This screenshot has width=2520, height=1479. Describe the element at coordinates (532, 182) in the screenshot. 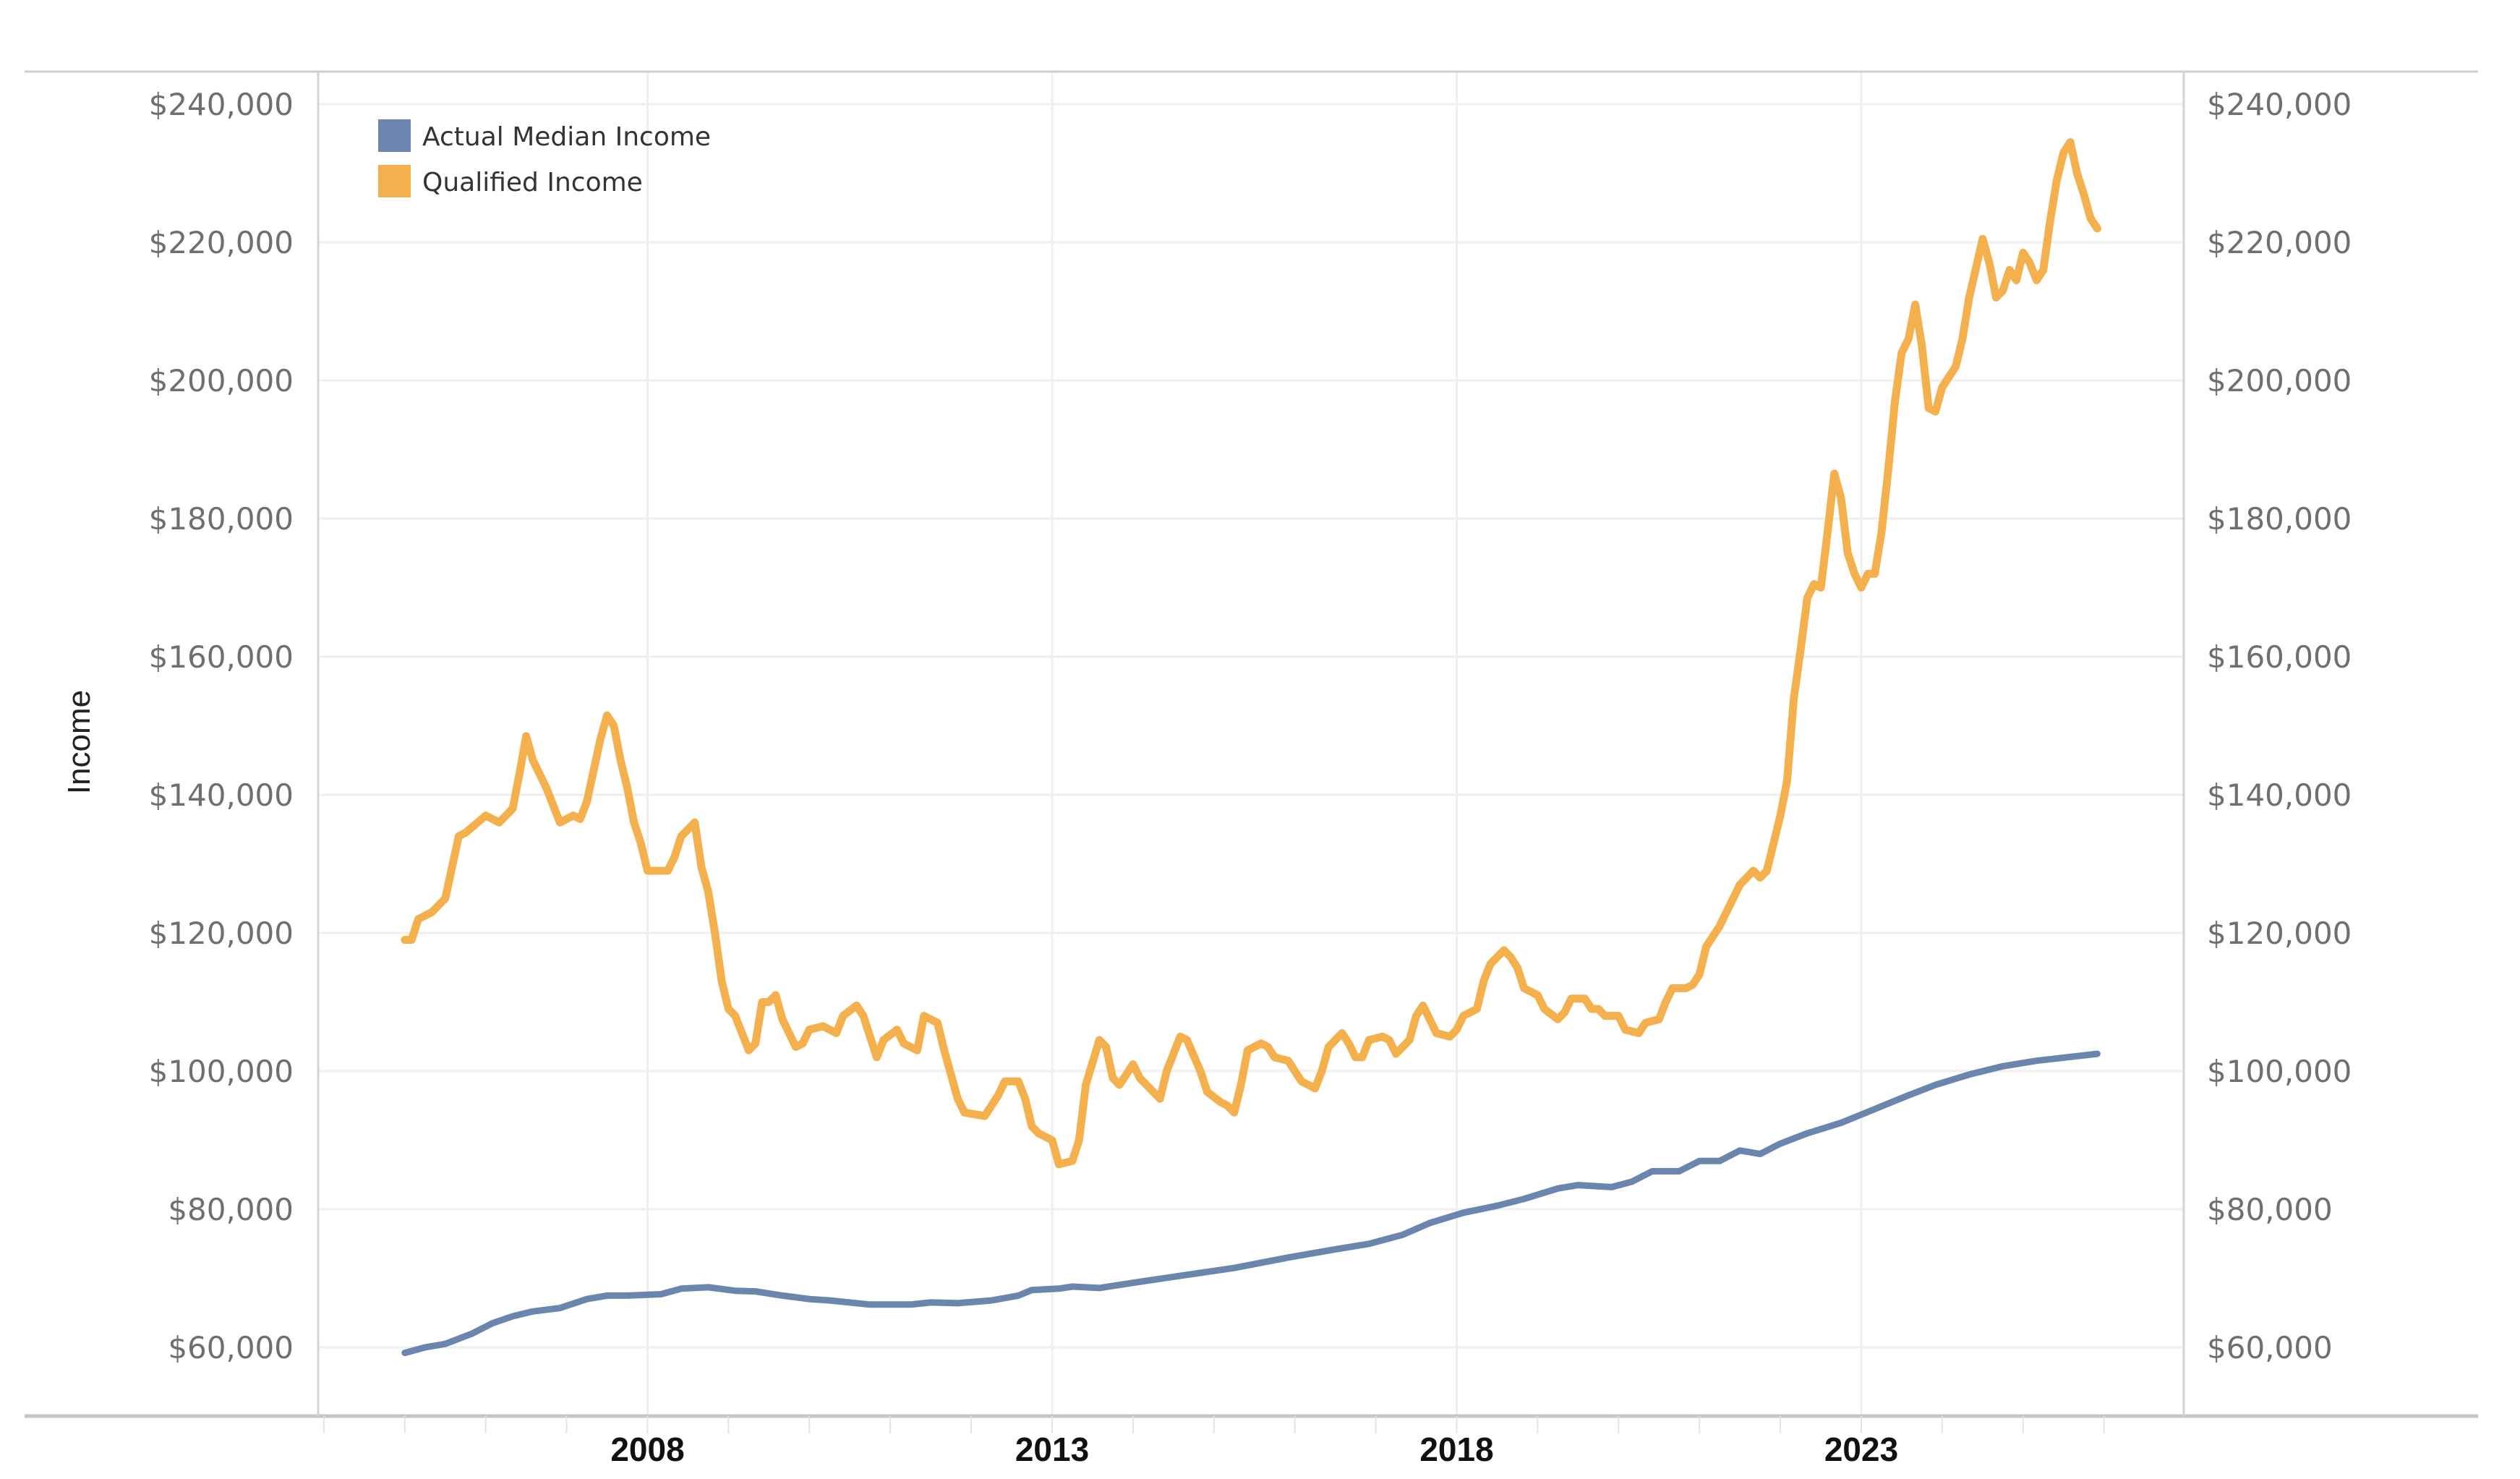

I see `legend-label-qualified-income: Qualified Income` at that location.